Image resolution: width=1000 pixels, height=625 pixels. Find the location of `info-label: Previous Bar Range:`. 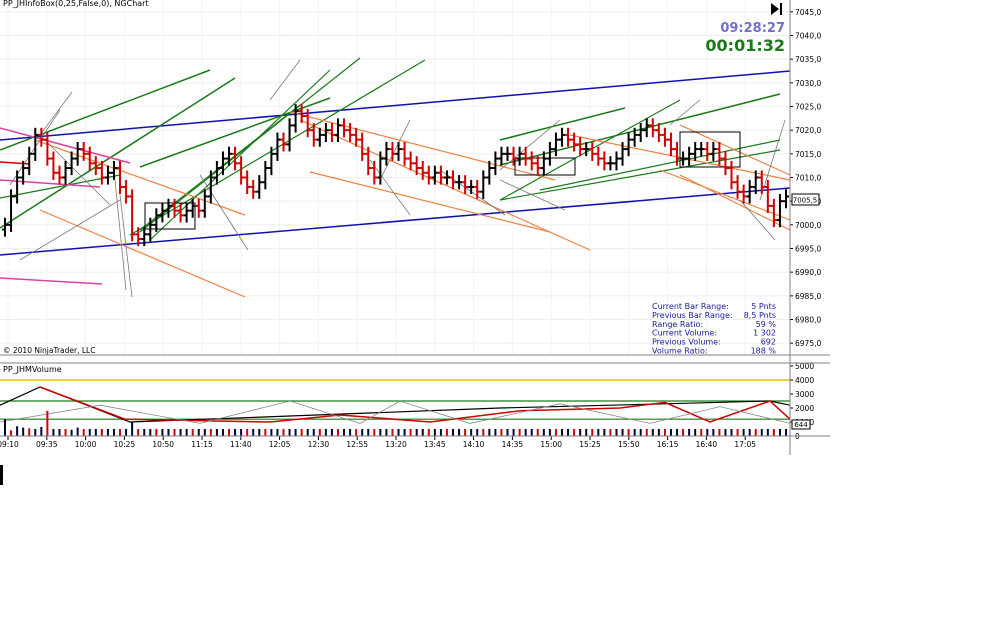

info-label: Previous Bar Range: is located at coordinates (692, 315).